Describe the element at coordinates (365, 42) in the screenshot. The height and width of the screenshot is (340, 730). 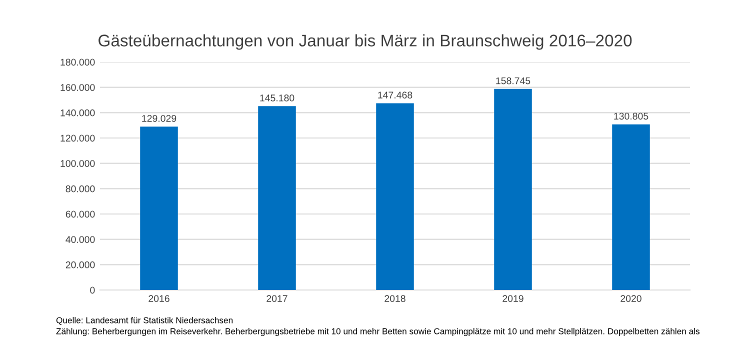
I see `chart-title: Gästeübernachtungen von Januar bis März in Braunschweig 2016–2020` at that location.